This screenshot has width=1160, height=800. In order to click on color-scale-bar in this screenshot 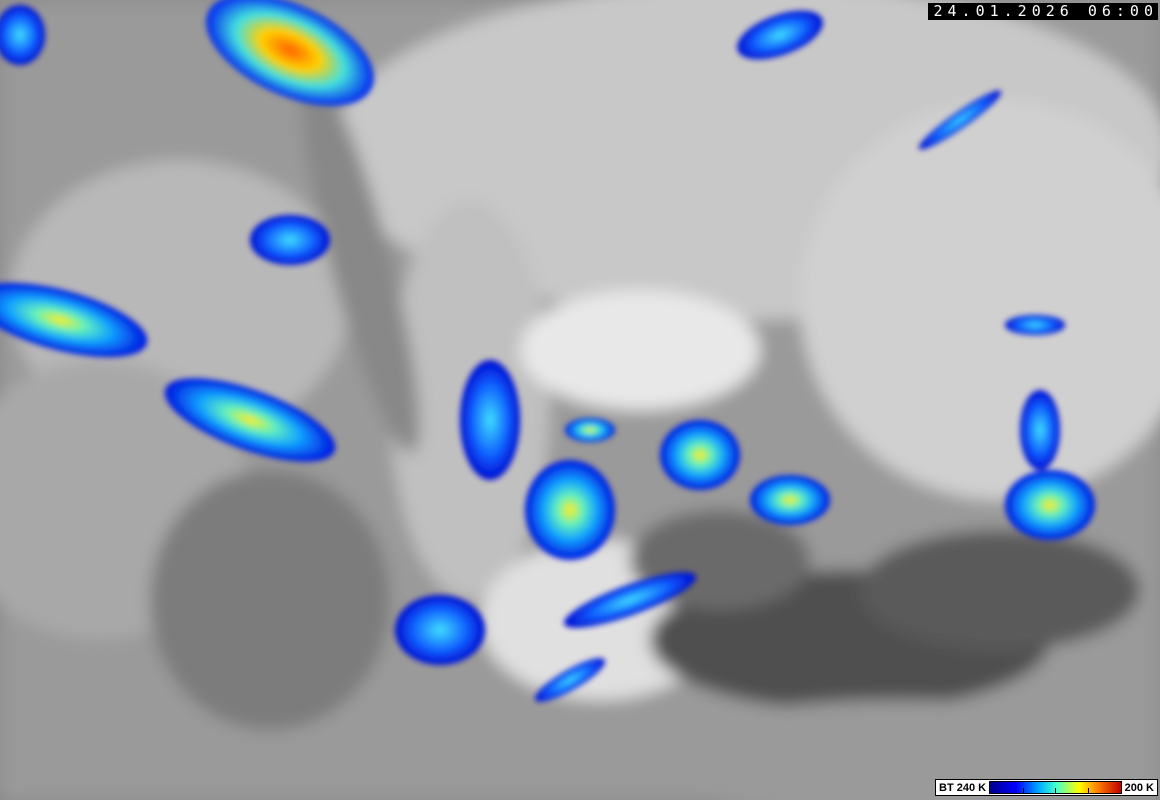, I will do `click(1055, 787)`.